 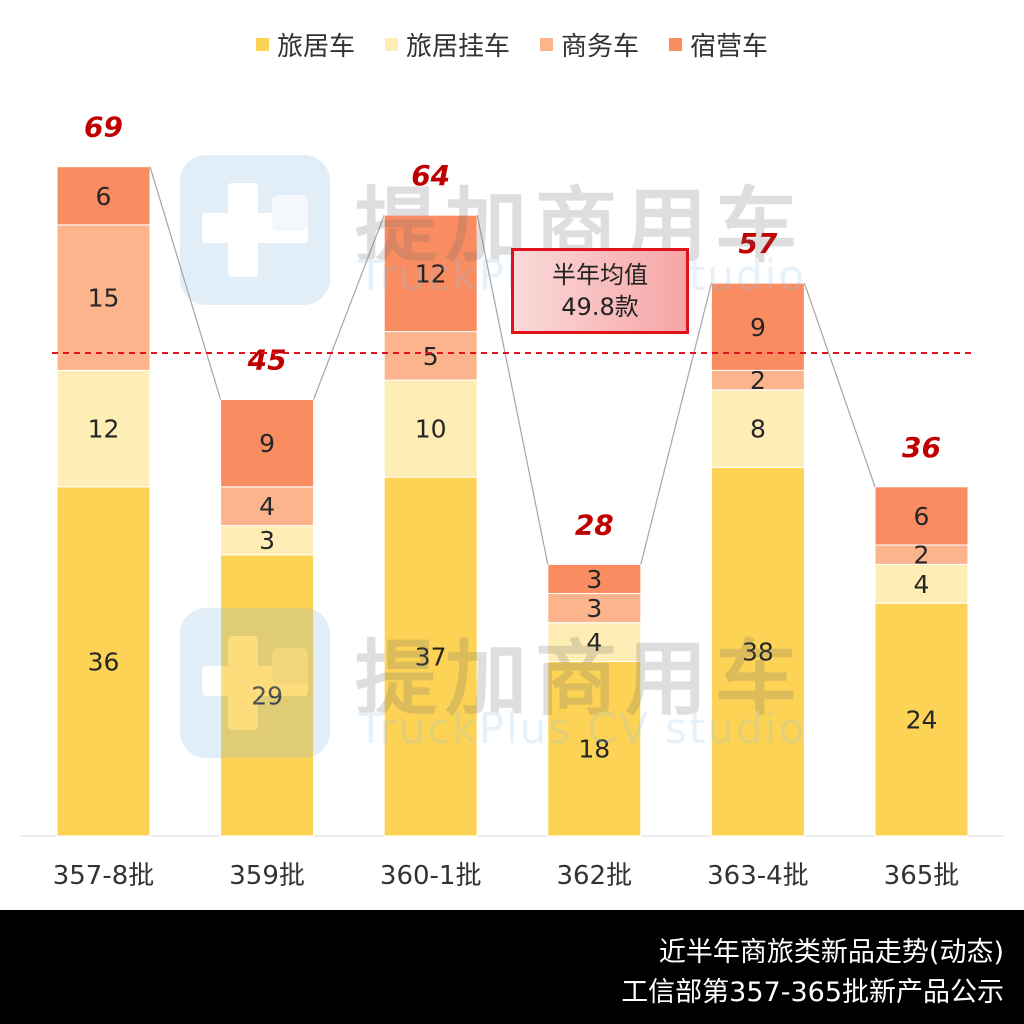 I want to click on bar-segment-label: 24, so click(x=922, y=720).